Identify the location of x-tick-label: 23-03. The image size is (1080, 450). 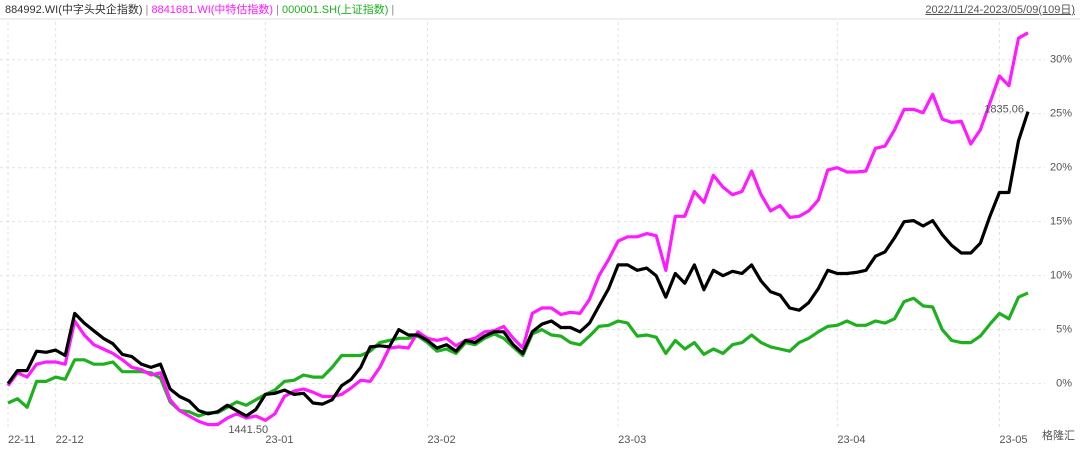
(632, 440).